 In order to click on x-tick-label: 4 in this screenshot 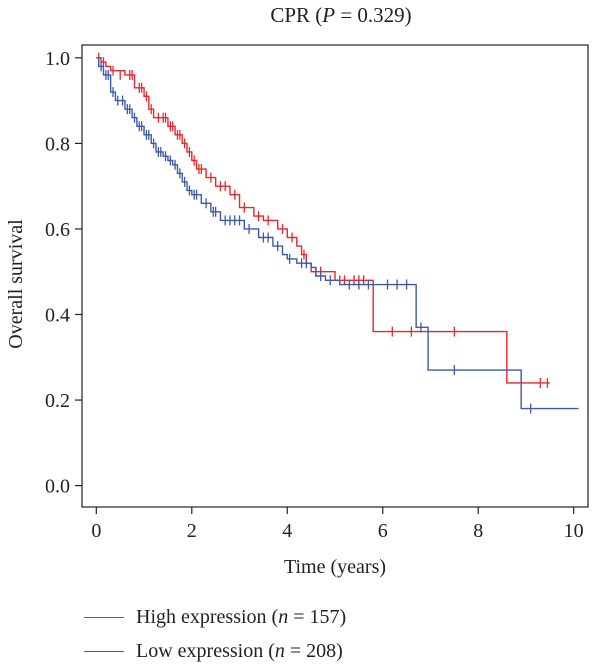, I will do `click(287, 531)`.